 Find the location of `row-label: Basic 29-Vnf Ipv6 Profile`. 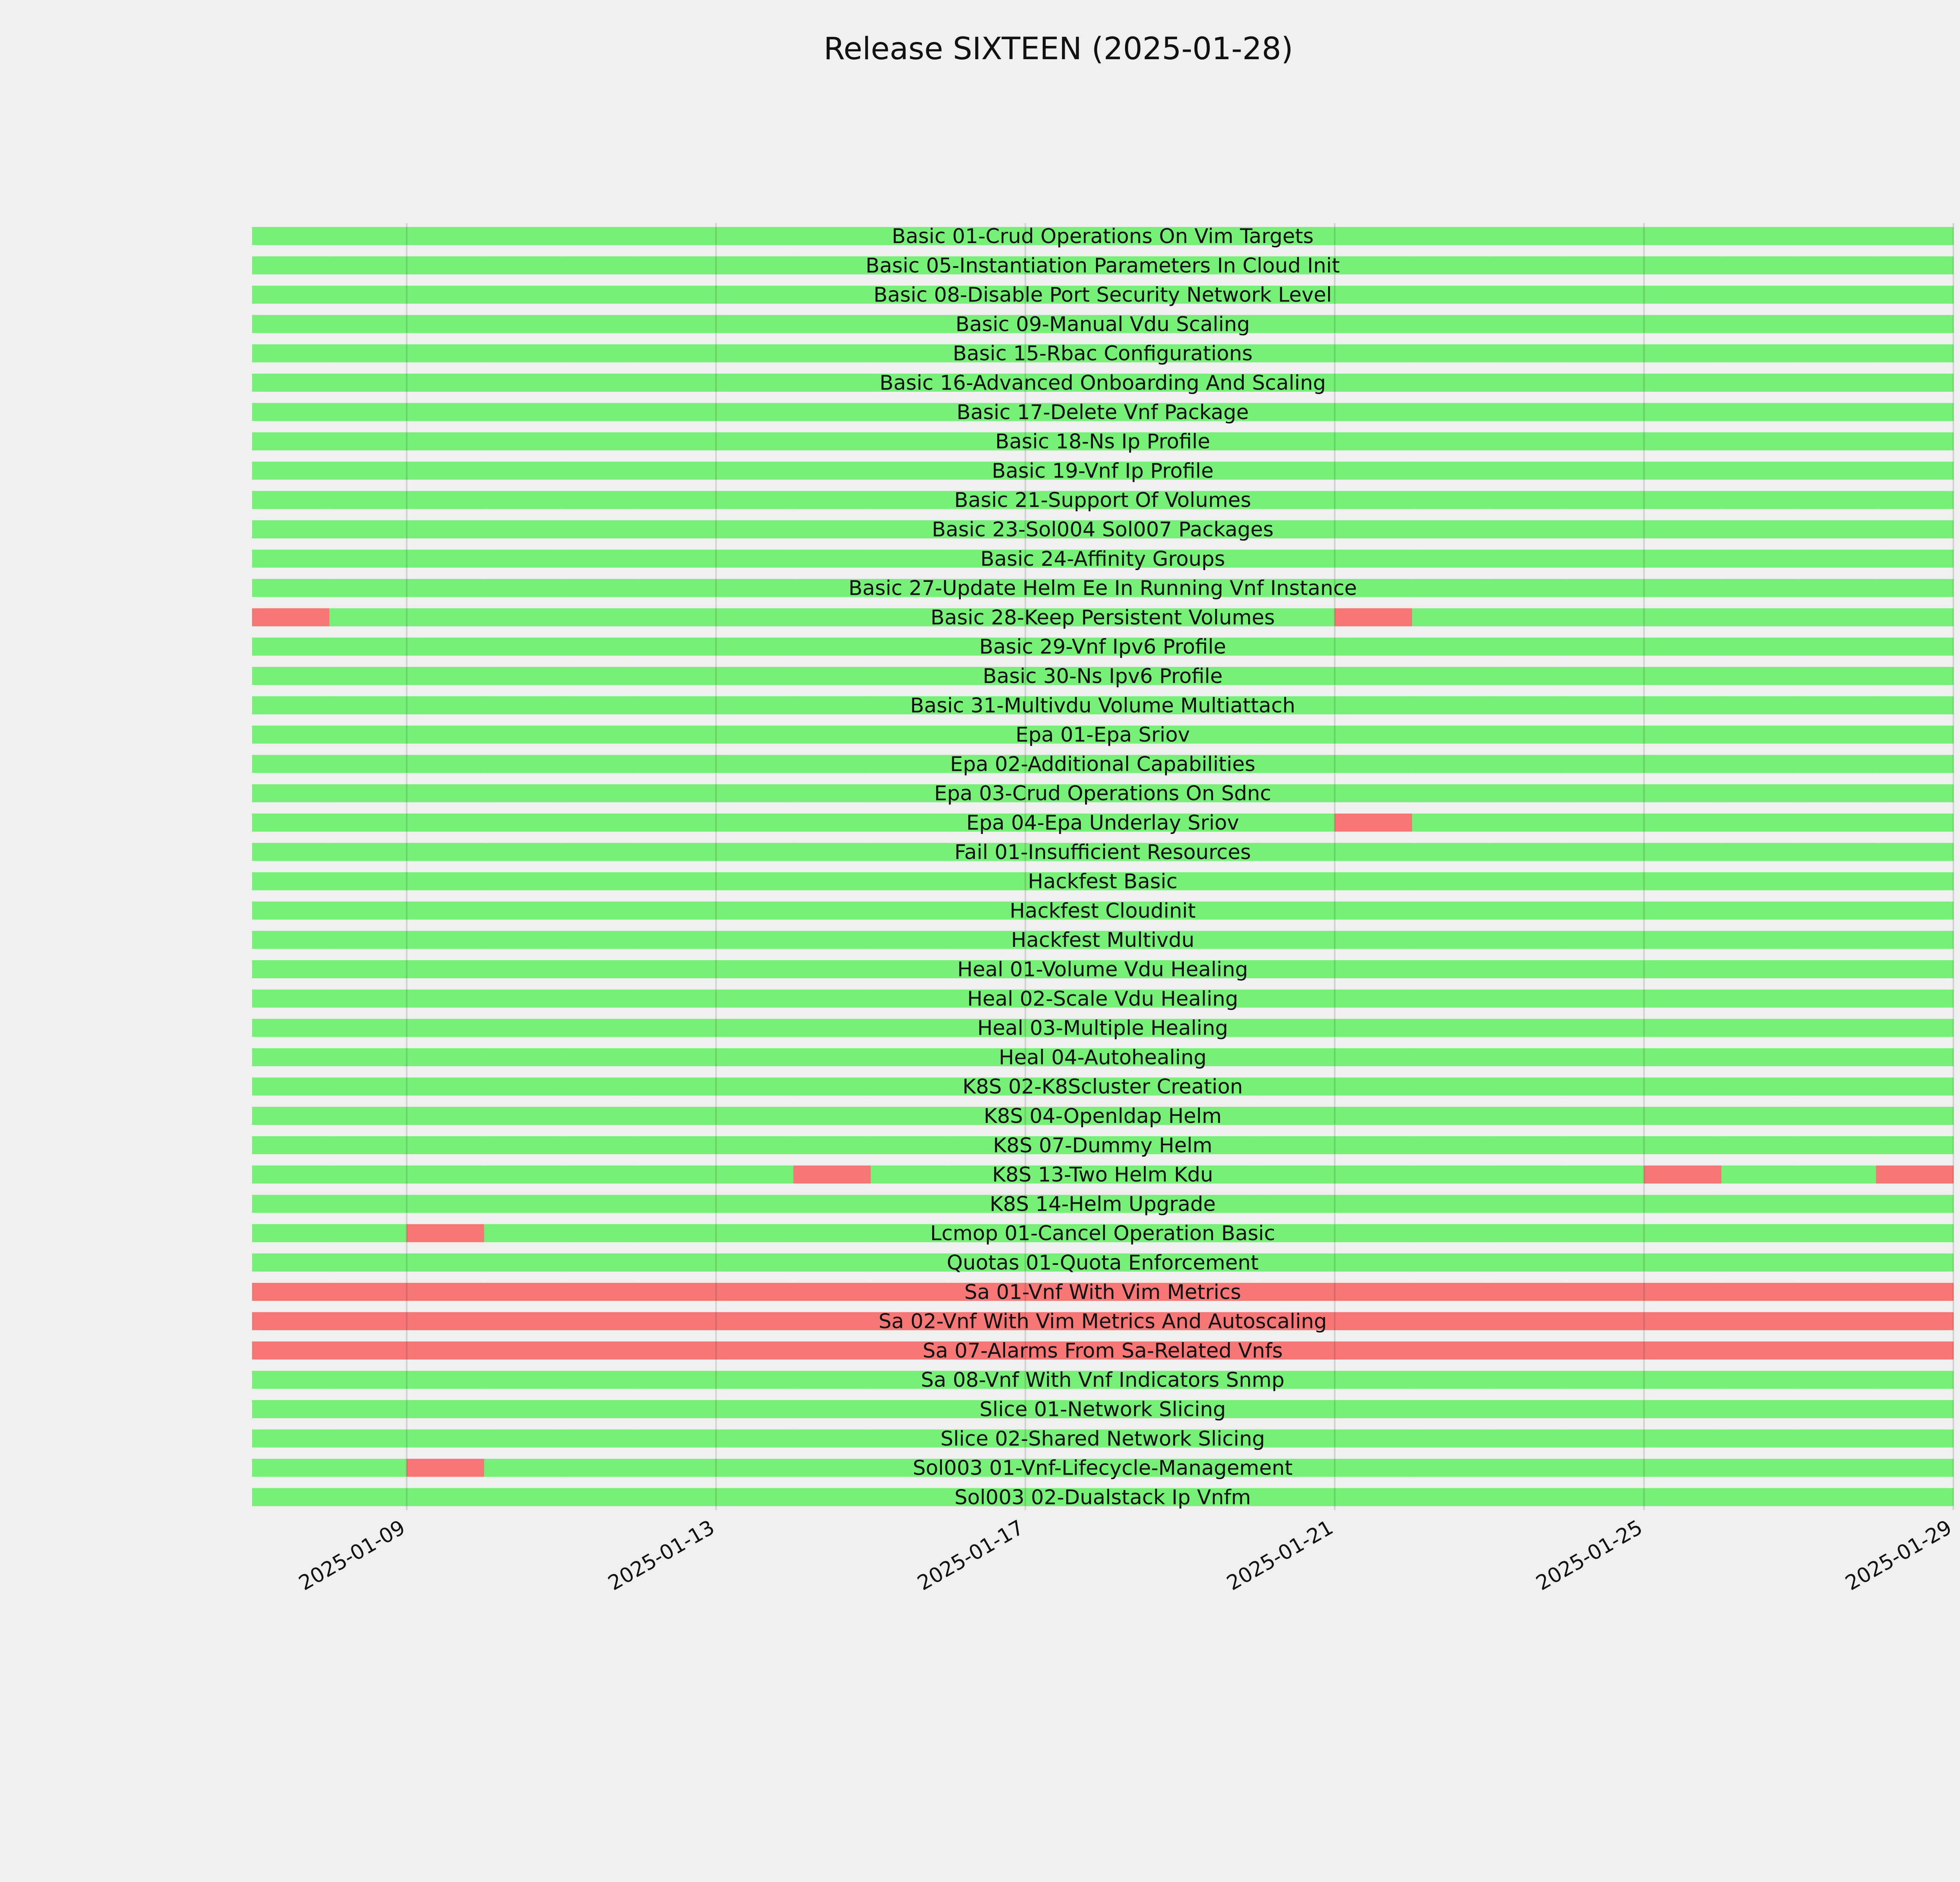

row-label: Basic 29-Vnf Ipv6 Profile is located at coordinates (1102, 647).